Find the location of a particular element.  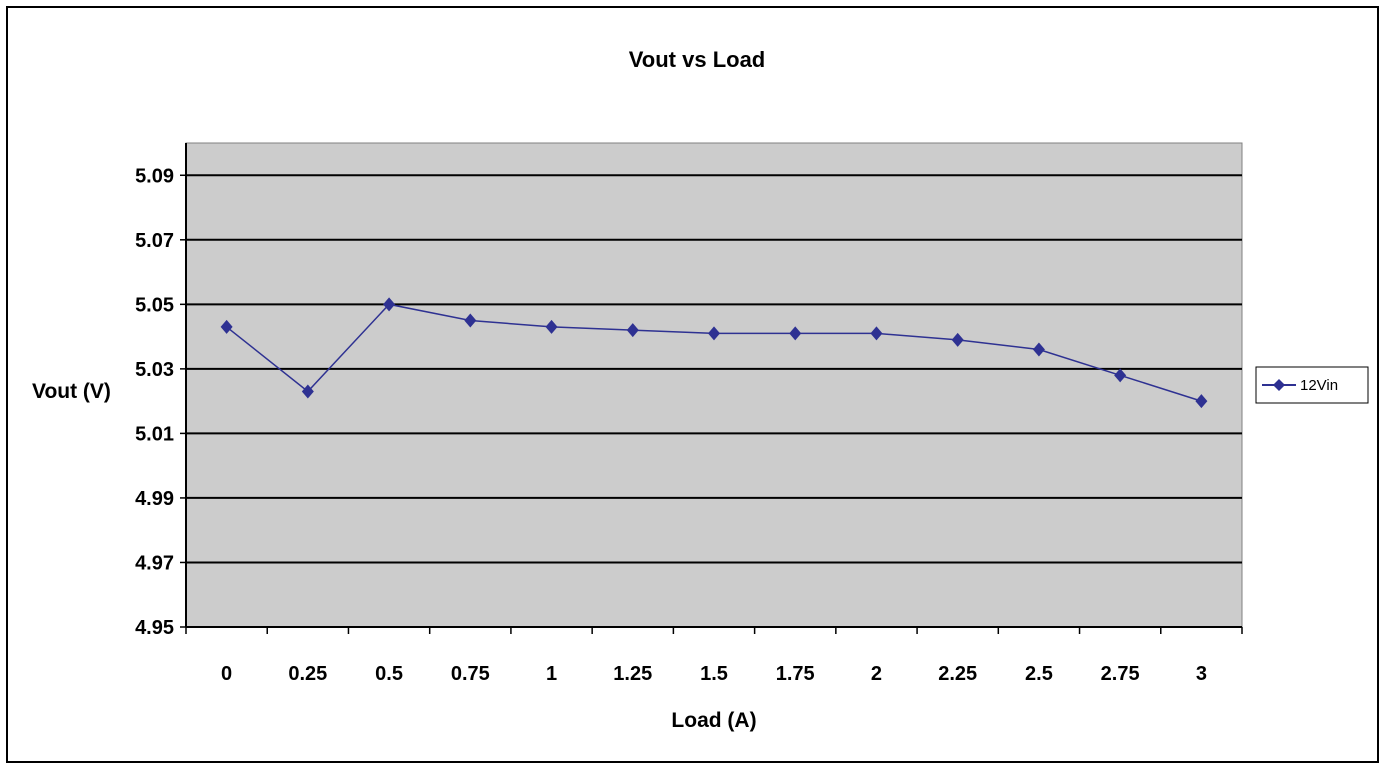

x-tick-labels: 0 0.25 0.5 0.75 1 1.25 1.5 1.75 2 2.25 2.5 2.75 3 is located at coordinates (714, 674).